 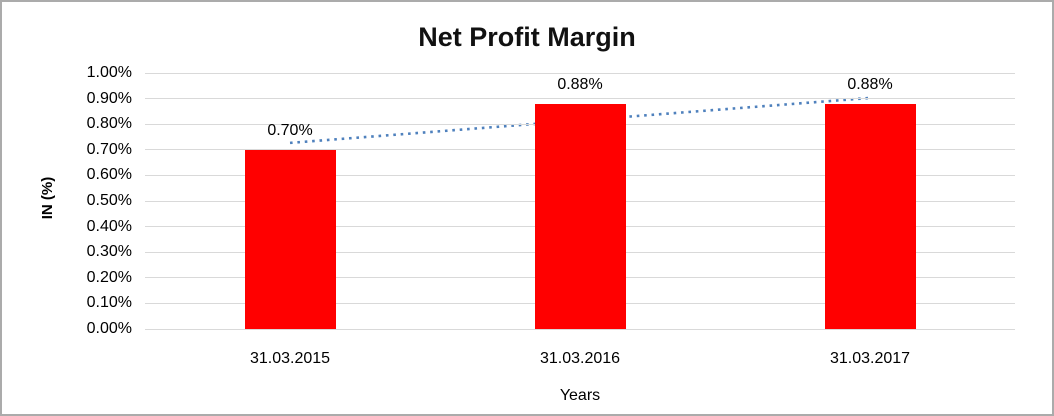 What do you see at coordinates (109, 175) in the screenshot?
I see `y-tick-label: 0.60%` at bounding box center [109, 175].